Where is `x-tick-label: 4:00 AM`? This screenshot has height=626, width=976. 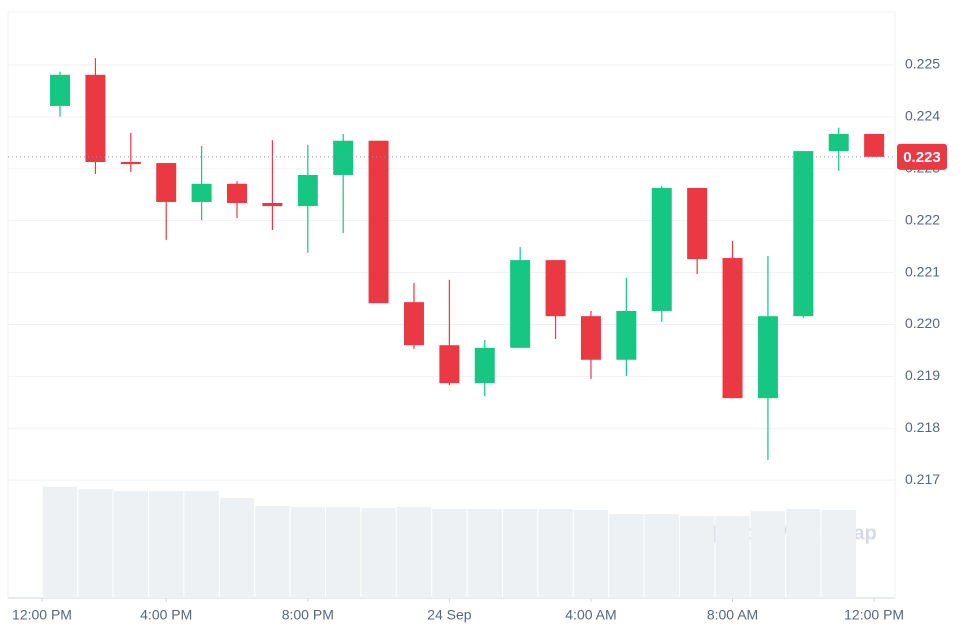 x-tick-label: 4:00 AM is located at coordinates (590, 615).